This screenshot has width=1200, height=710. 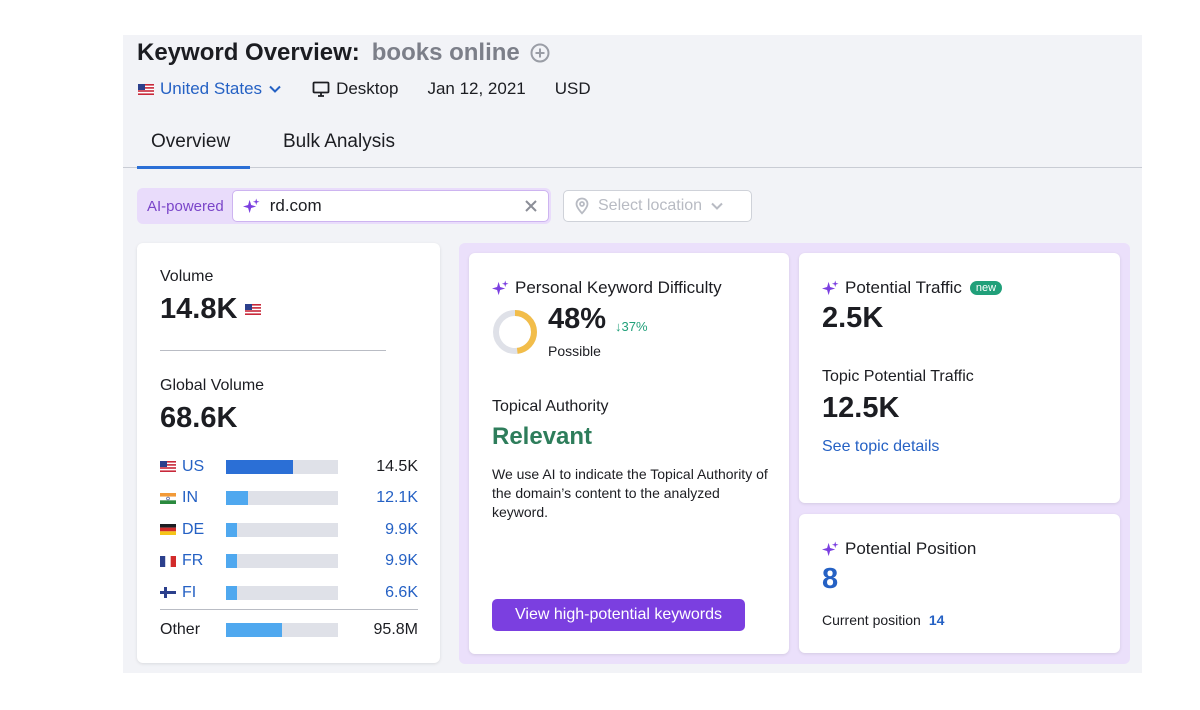 I want to click on country-row-fr: FR 9.9K, so click(x=289, y=562).